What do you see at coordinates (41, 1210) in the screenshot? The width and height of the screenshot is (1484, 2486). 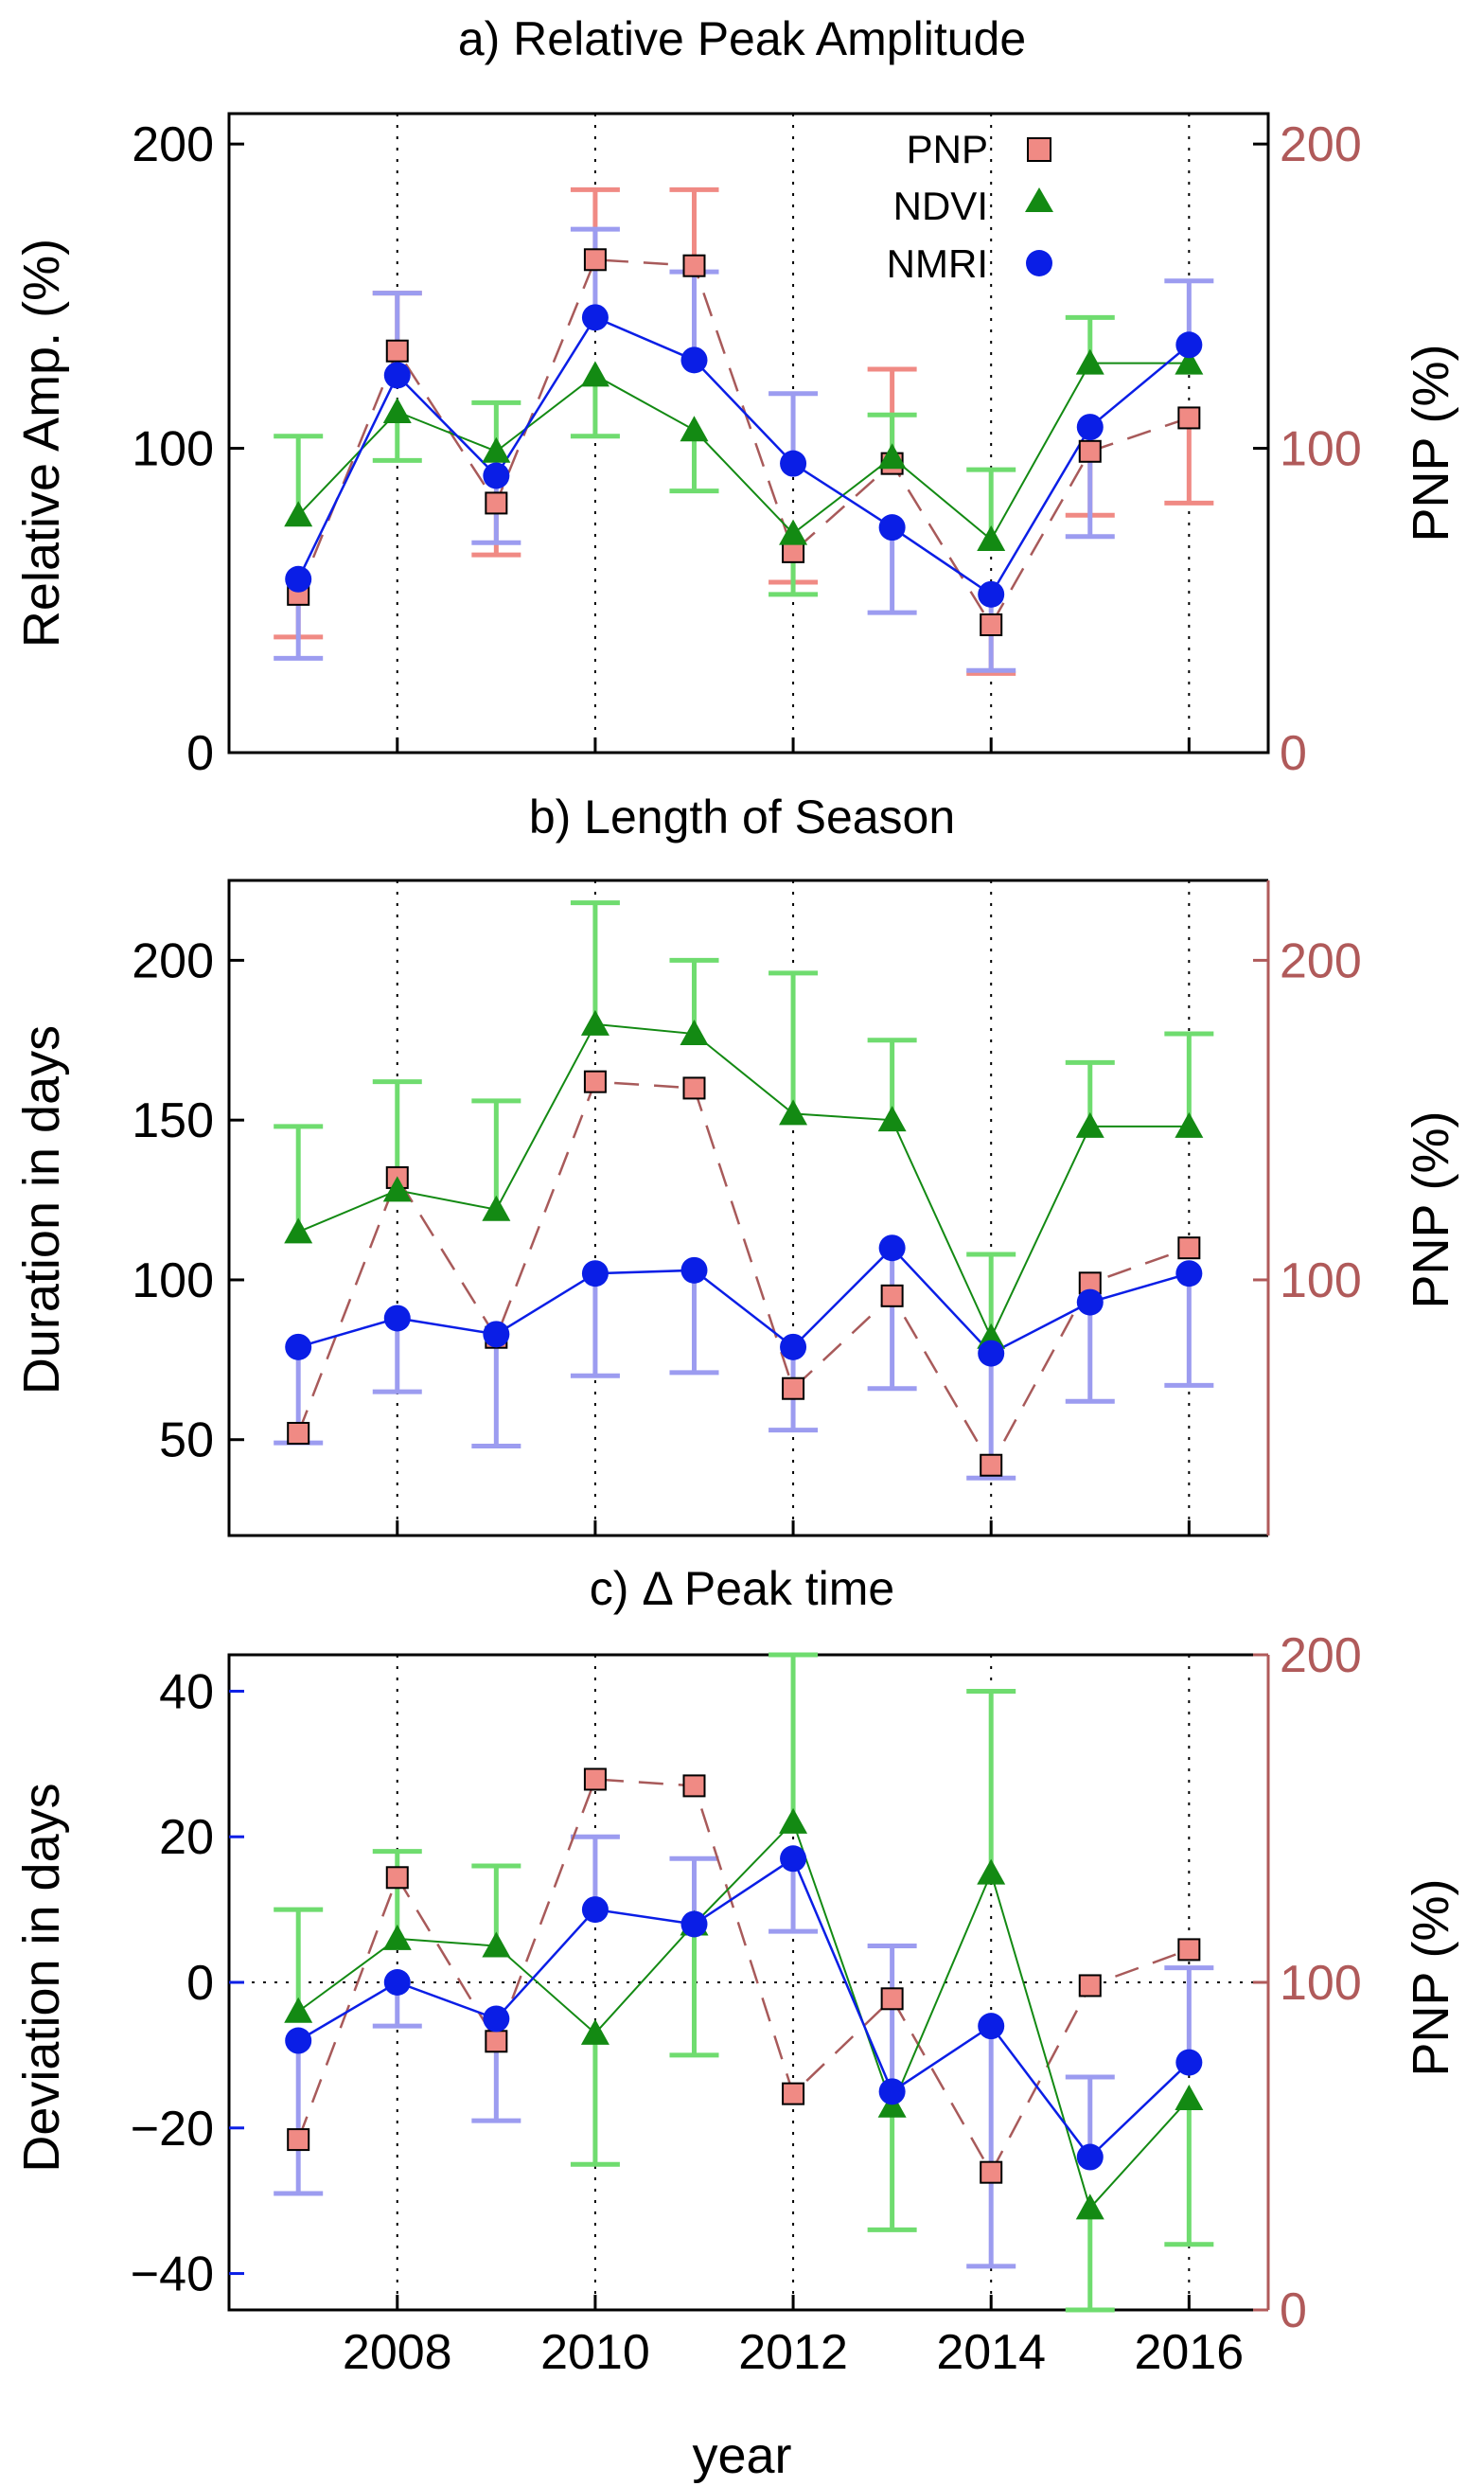 I see `panel-b-ylabel: Duration in days` at bounding box center [41, 1210].